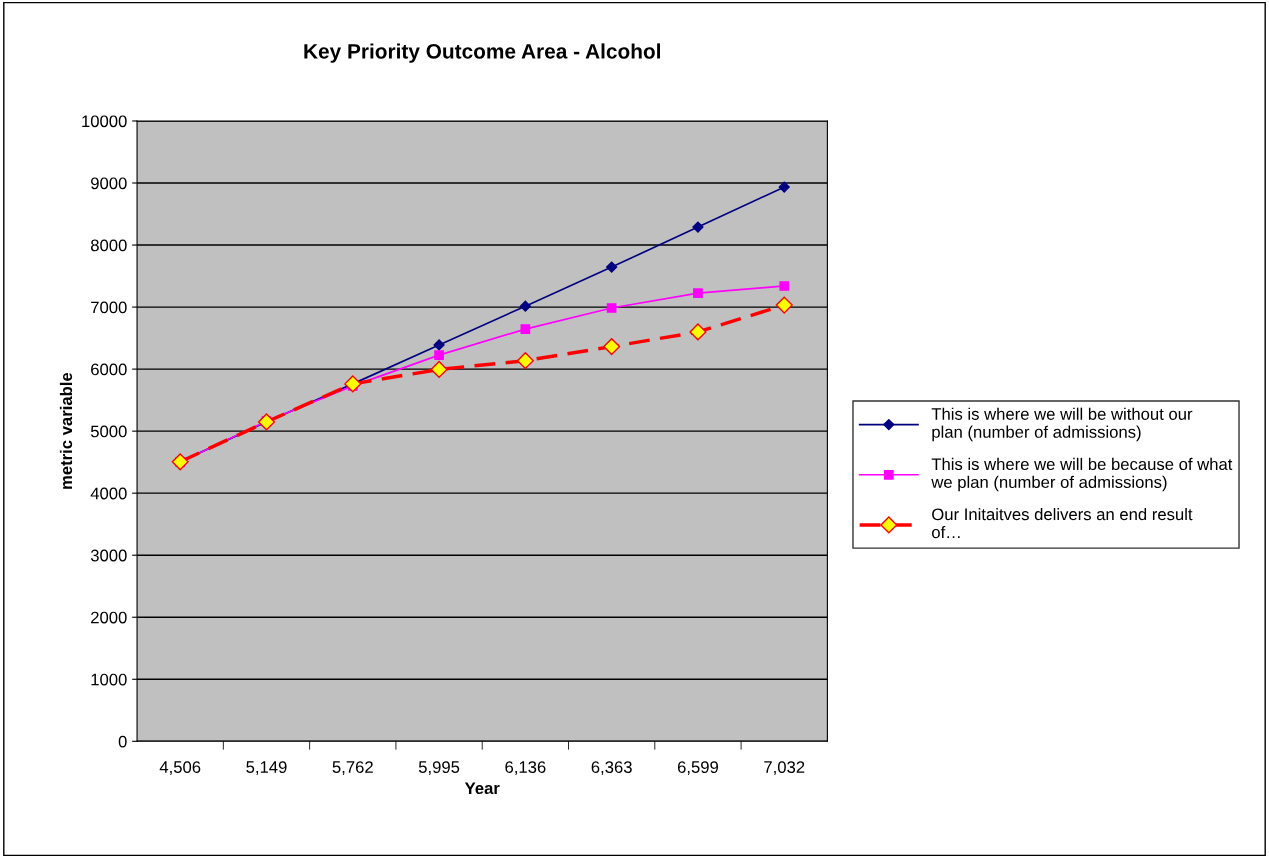 The image size is (1269, 858). Describe the element at coordinates (66, 430) in the screenshot. I see `y-axis-title: metric variable` at that location.